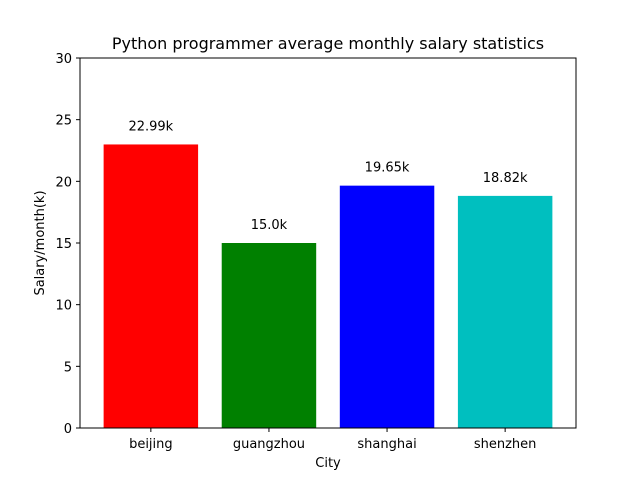  I want to click on bar-shenzhen, so click(505, 311).